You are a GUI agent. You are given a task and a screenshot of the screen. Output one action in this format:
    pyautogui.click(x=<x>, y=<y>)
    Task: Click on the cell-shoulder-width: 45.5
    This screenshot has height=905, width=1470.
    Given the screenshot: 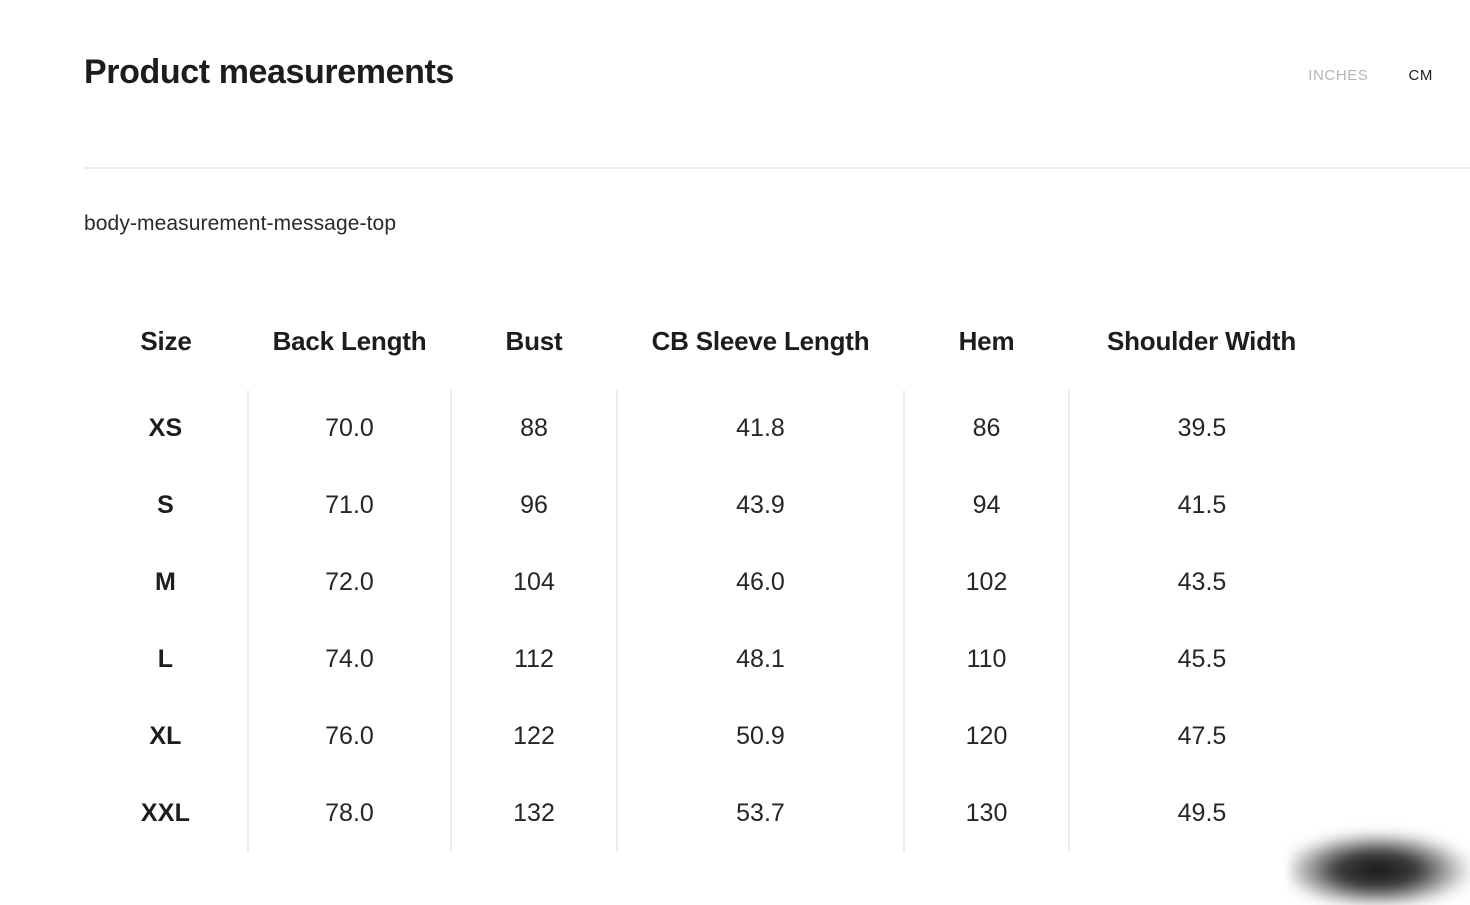 What is the action you would take?
    pyautogui.click(x=1201, y=659)
    